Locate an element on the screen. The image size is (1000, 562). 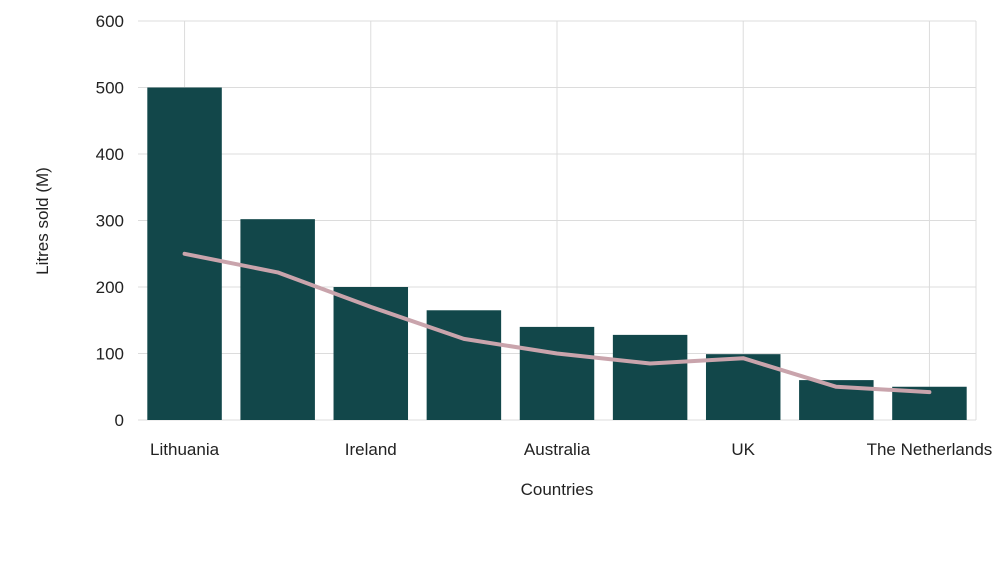
x-tick-label: Ireland is located at coordinates (371, 449).